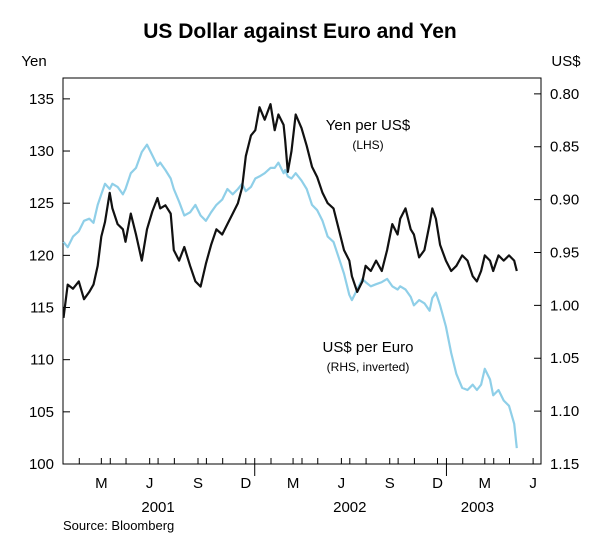 The width and height of the screenshot is (600, 548). What do you see at coordinates (118, 525) in the screenshot?
I see `source-note: Source: Bloomberg` at bounding box center [118, 525].